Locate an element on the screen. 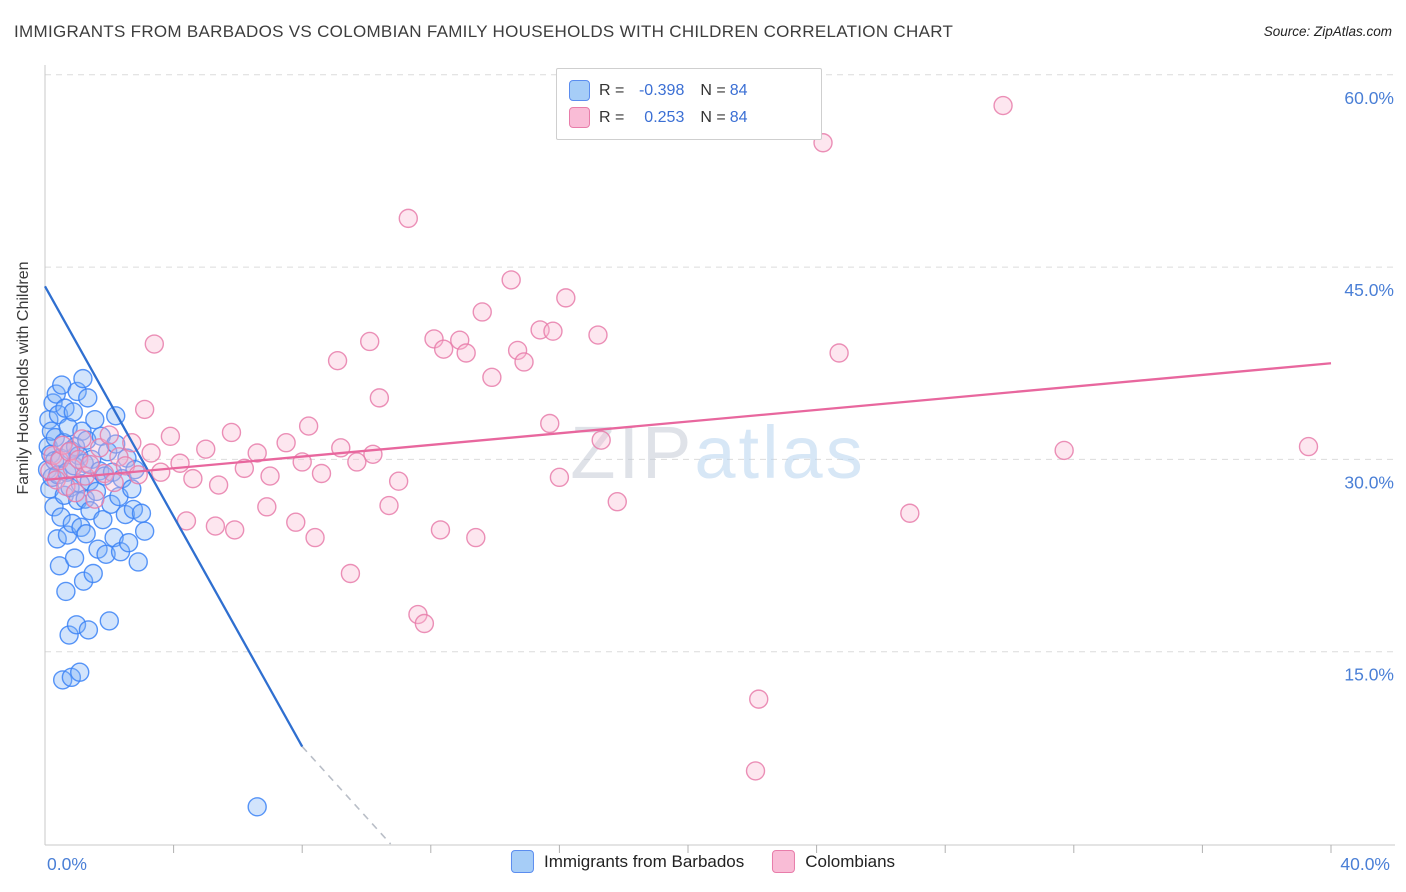 The height and width of the screenshot is (892, 1406). x-axis-label-right: 40.0% is located at coordinates (1365, 864).